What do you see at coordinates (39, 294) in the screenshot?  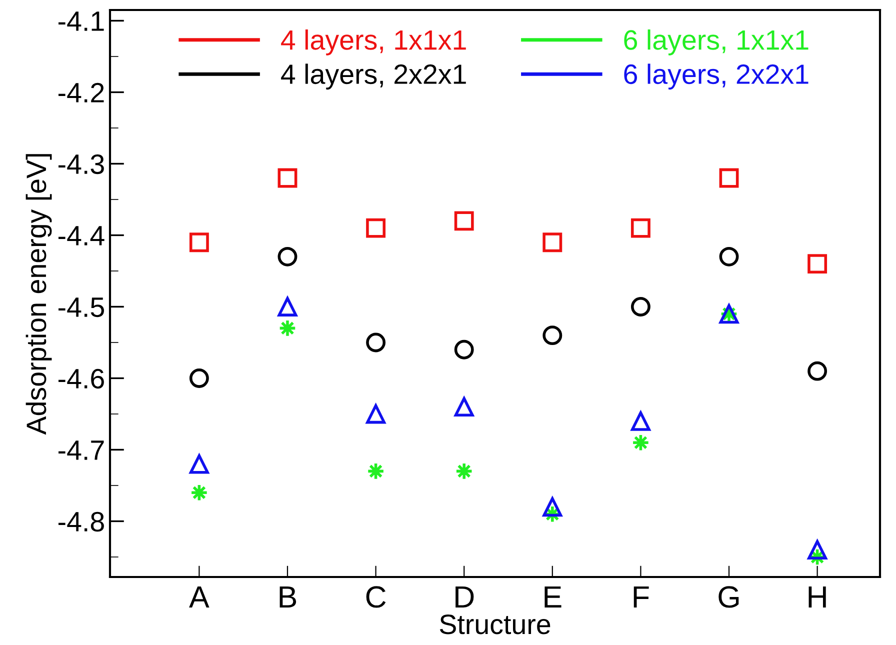 I see `y-axis-title: Adsorption energy [eV]` at bounding box center [39, 294].